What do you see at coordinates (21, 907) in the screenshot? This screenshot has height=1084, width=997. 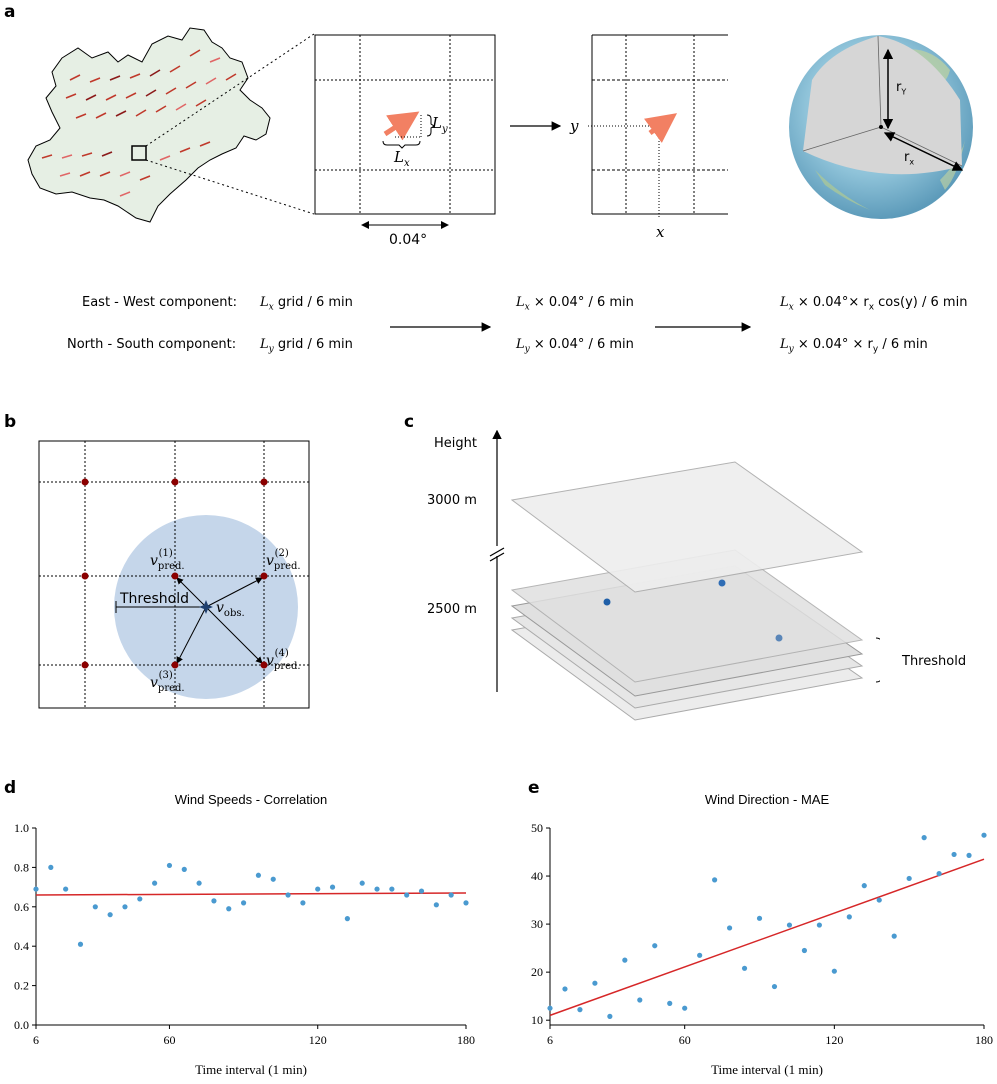 I see `chart-d-ytick-label: 0.6` at bounding box center [21, 907].